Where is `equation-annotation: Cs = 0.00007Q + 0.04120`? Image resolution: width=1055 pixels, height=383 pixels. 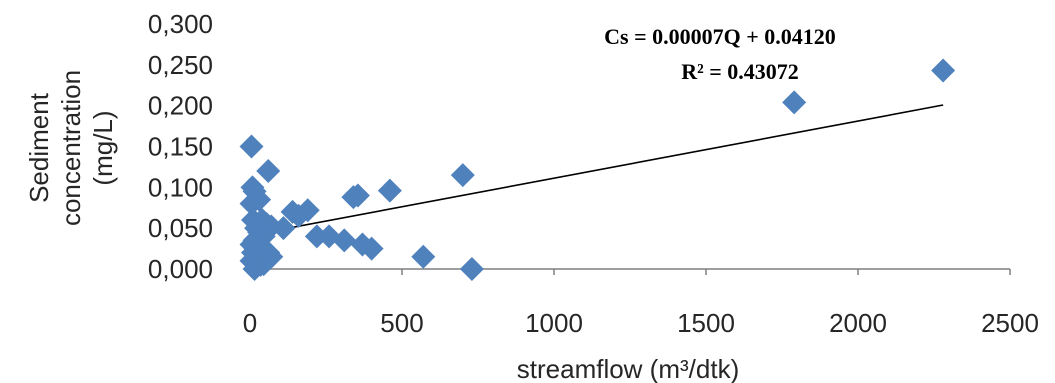 equation-annotation: Cs = 0.00007Q + 0.04120 is located at coordinates (720, 36).